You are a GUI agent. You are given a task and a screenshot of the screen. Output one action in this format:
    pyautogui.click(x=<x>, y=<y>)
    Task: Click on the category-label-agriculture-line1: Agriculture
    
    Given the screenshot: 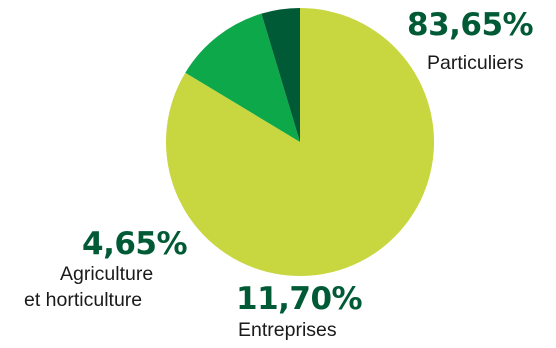 What is the action you would take?
    pyautogui.click(x=107, y=274)
    